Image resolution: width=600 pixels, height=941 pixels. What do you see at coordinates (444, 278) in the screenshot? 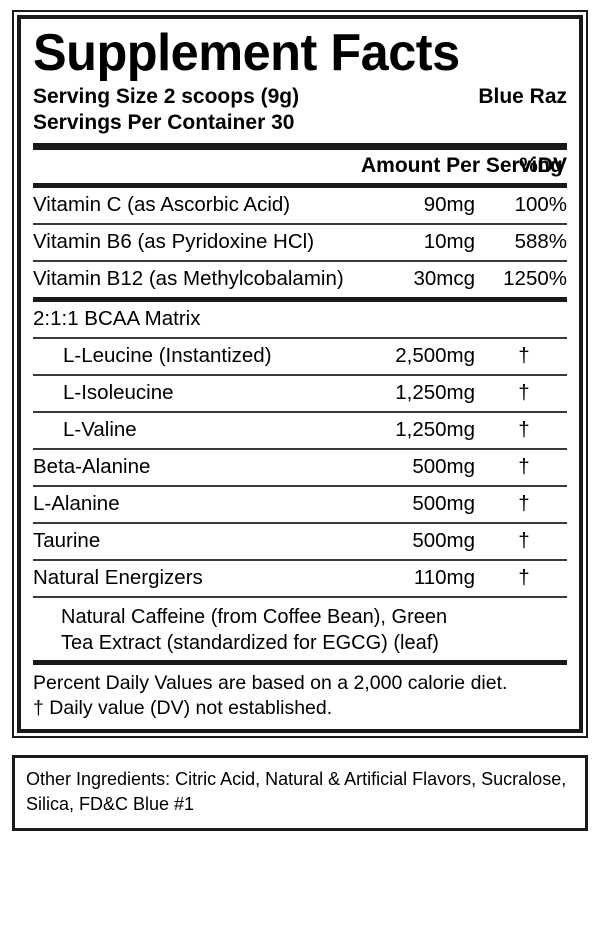
I see `ingredient-amount: 30mcg` at bounding box center [444, 278].